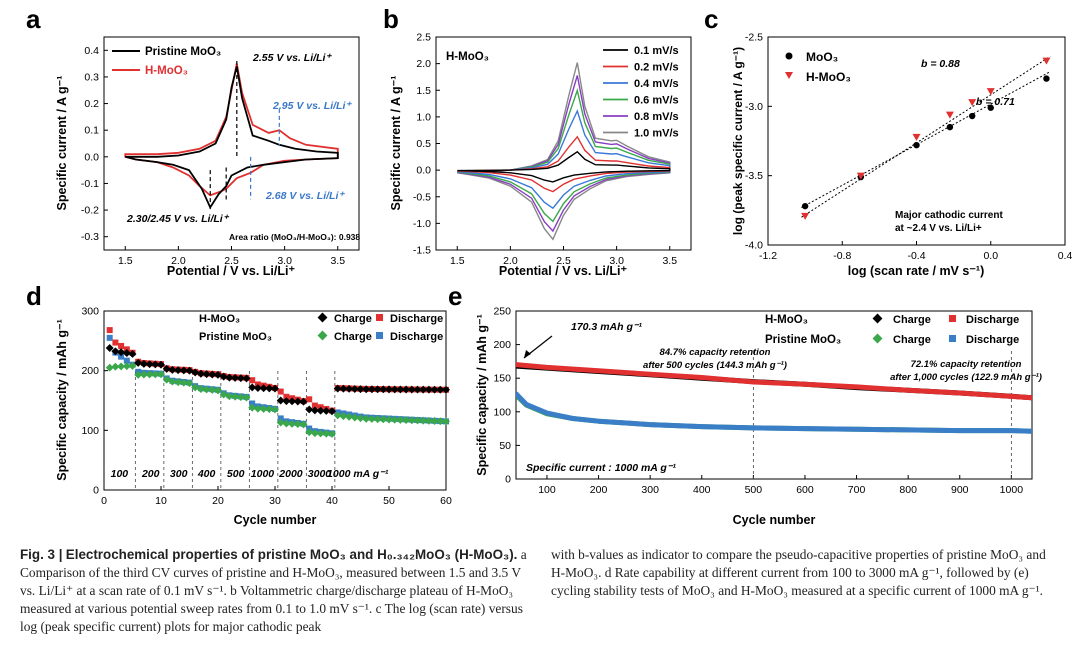  What do you see at coordinates (966, 377) in the screenshot?
I see `annotation-721-line2: after 1,000 cycles (122.9 mAh g⁻¹)` at bounding box center [966, 377].